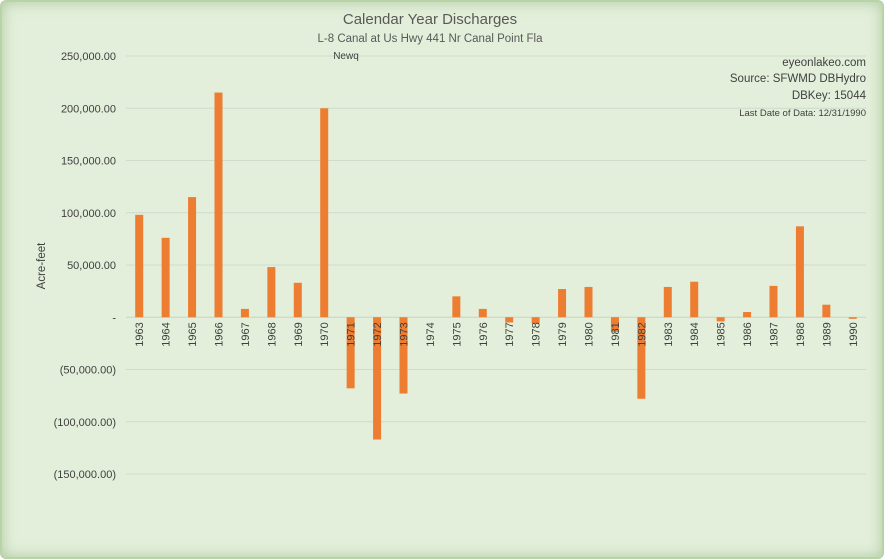  Describe the element at coordinates (510, 334) in the screenshot. I see `x-tick-label-1977: 1977` at that location.